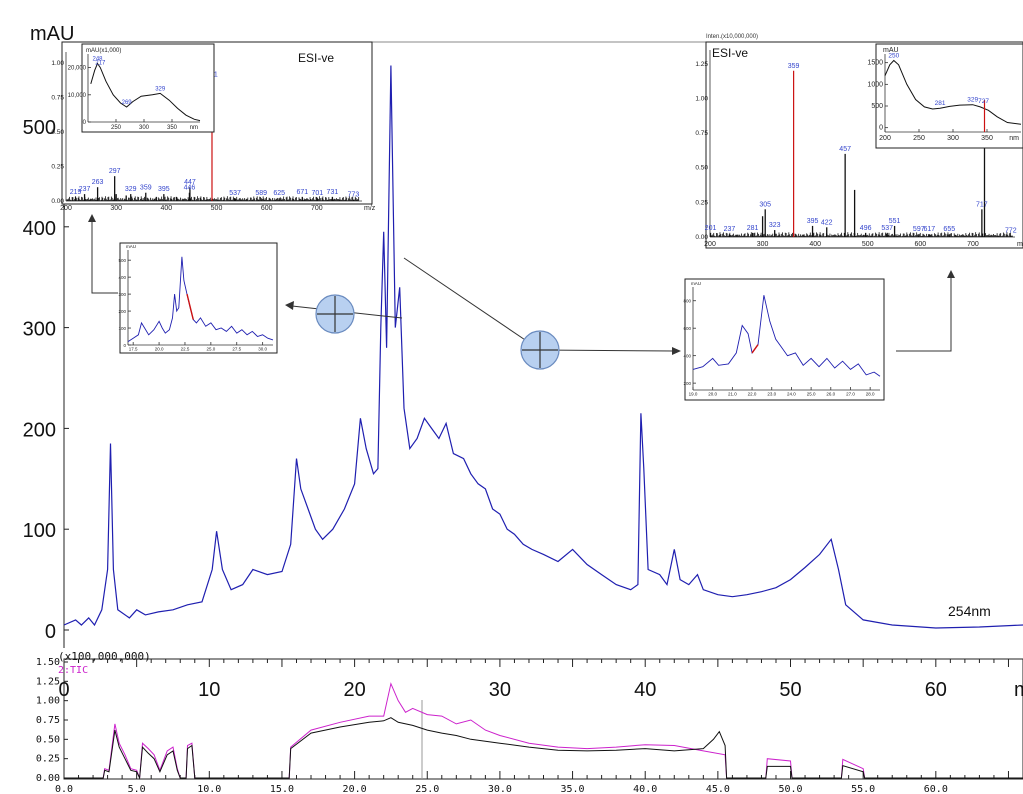 This screenshot has width=1023, height=794. I want to click on tic-x-tick-label: 10.0, so click(209, 789).